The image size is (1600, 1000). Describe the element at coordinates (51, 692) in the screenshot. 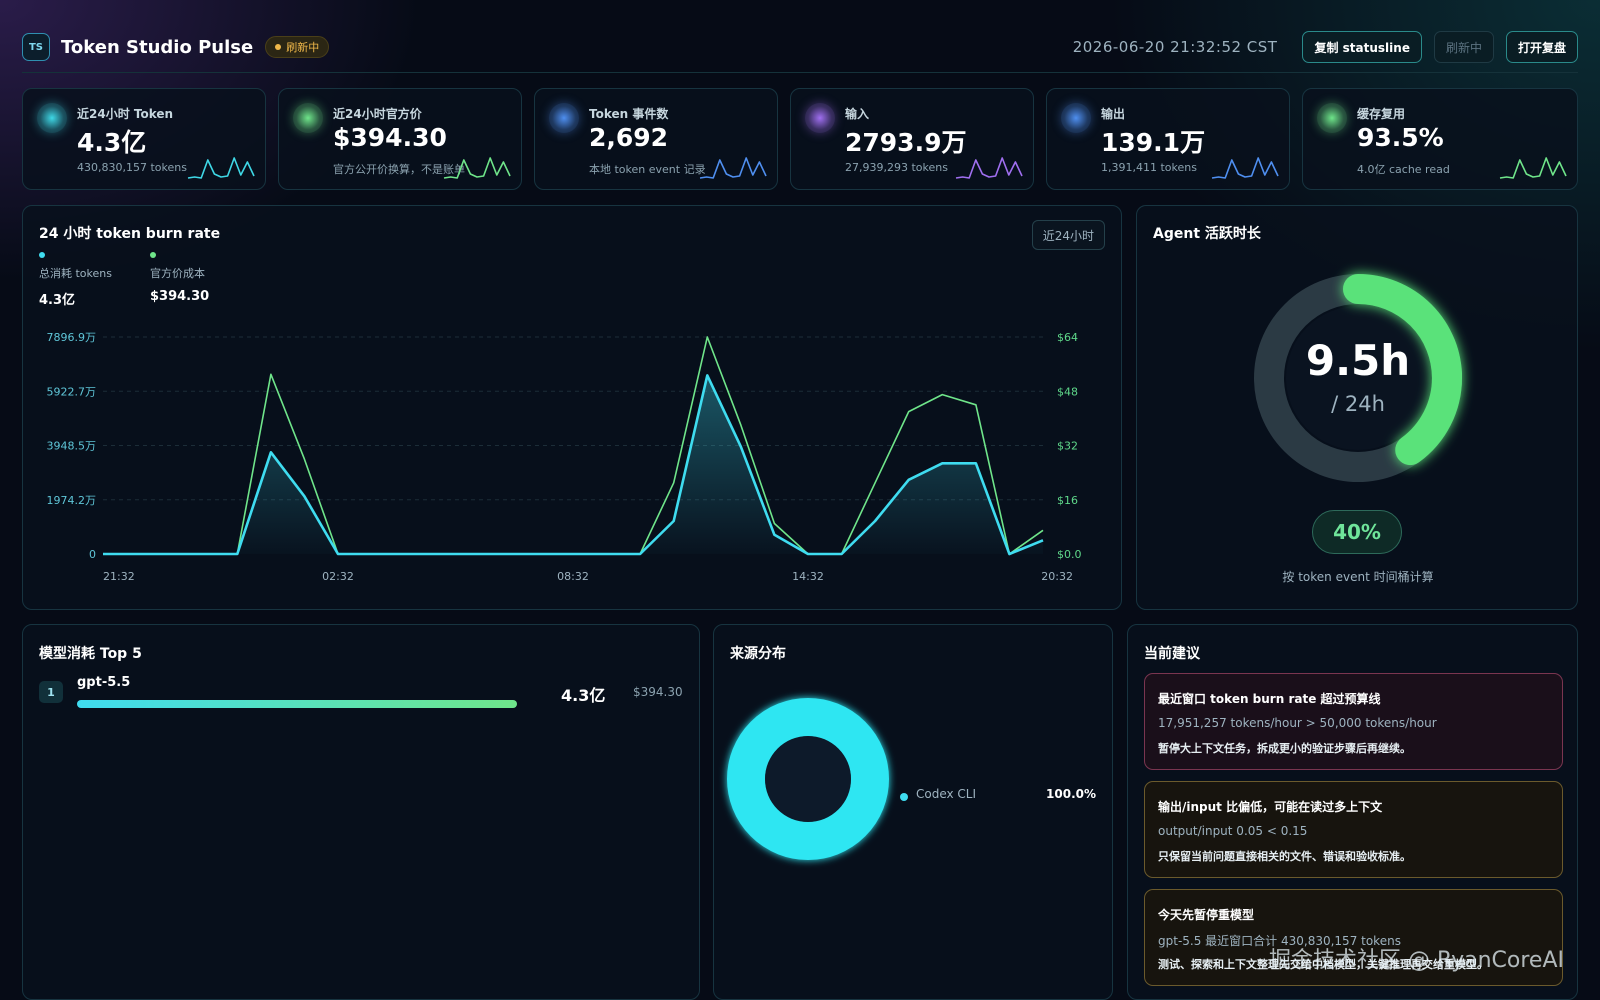

I see `model-rank: 1` at that location.